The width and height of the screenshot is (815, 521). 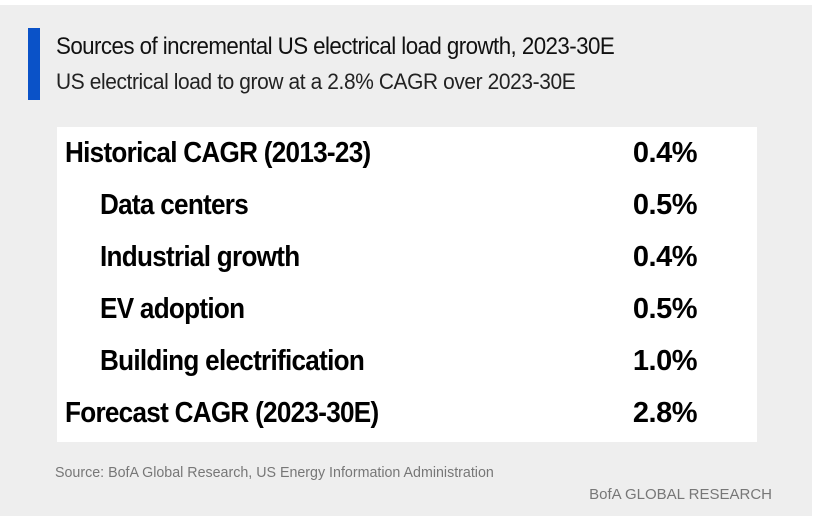 What do you see at coordinates (200, 257) in the screenshot?
I see `row-label: Industrial growth` at bounding box center [200, 257].